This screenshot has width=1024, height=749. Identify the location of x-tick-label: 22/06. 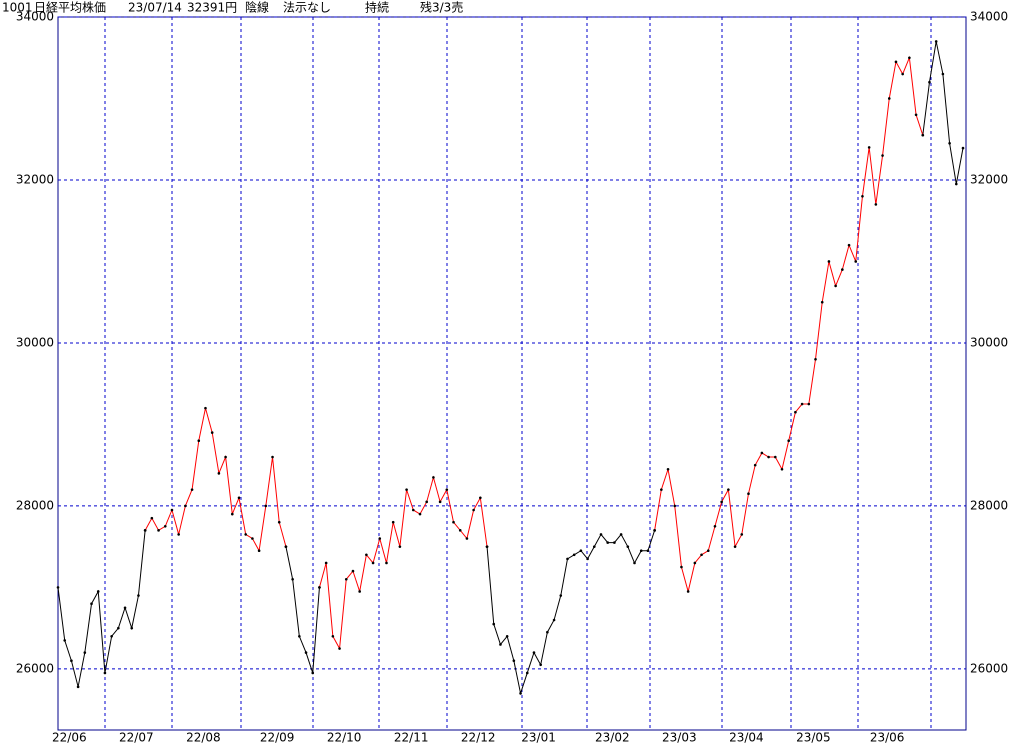
(69, 738).